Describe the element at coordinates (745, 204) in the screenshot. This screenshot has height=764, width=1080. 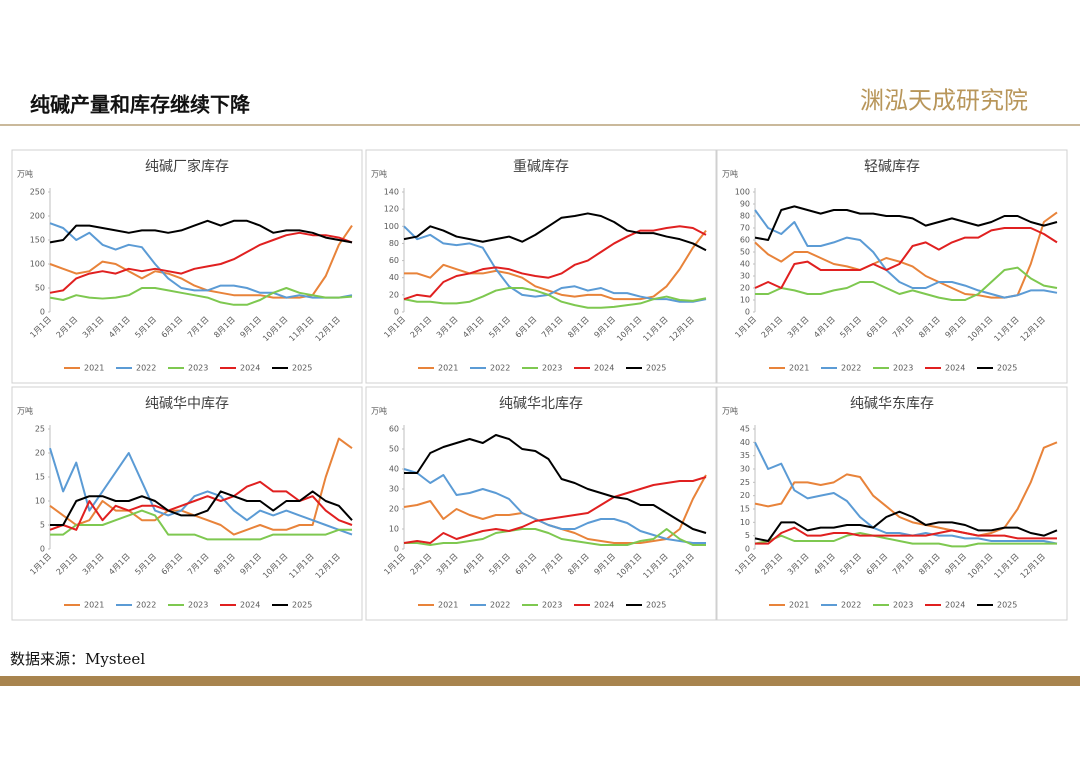
I see `y-tick-label: 90` at that location.